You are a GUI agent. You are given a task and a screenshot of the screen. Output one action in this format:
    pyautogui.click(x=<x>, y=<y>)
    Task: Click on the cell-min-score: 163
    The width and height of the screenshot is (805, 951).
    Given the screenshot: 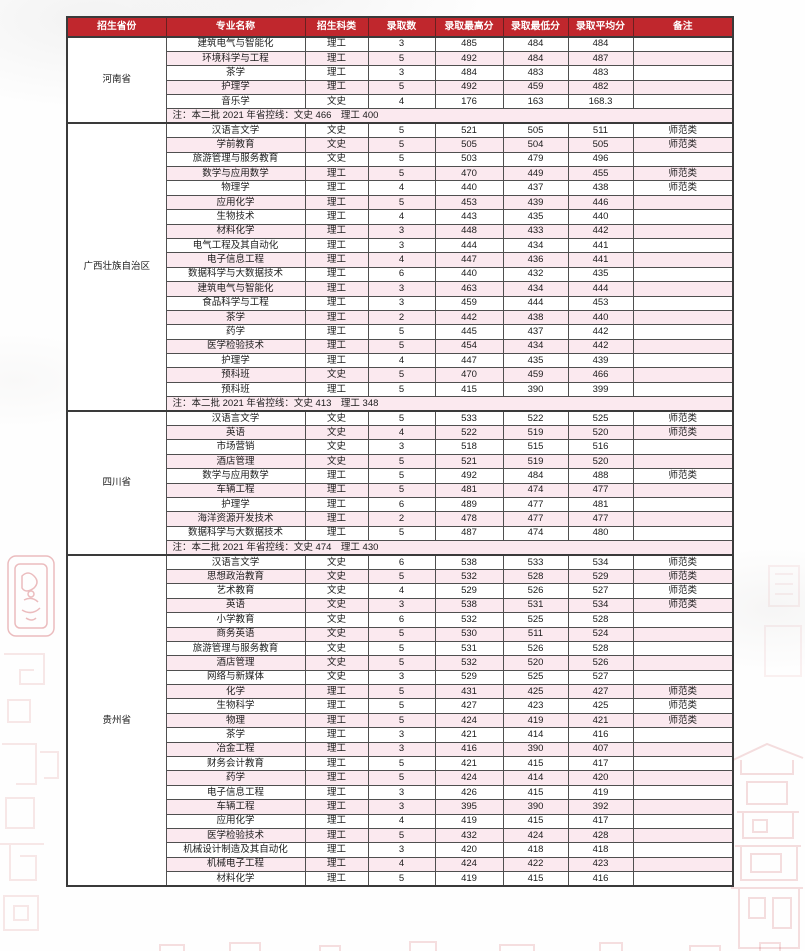 What is the action you would take?
    pyautogui.click(x=535, y=102)
    